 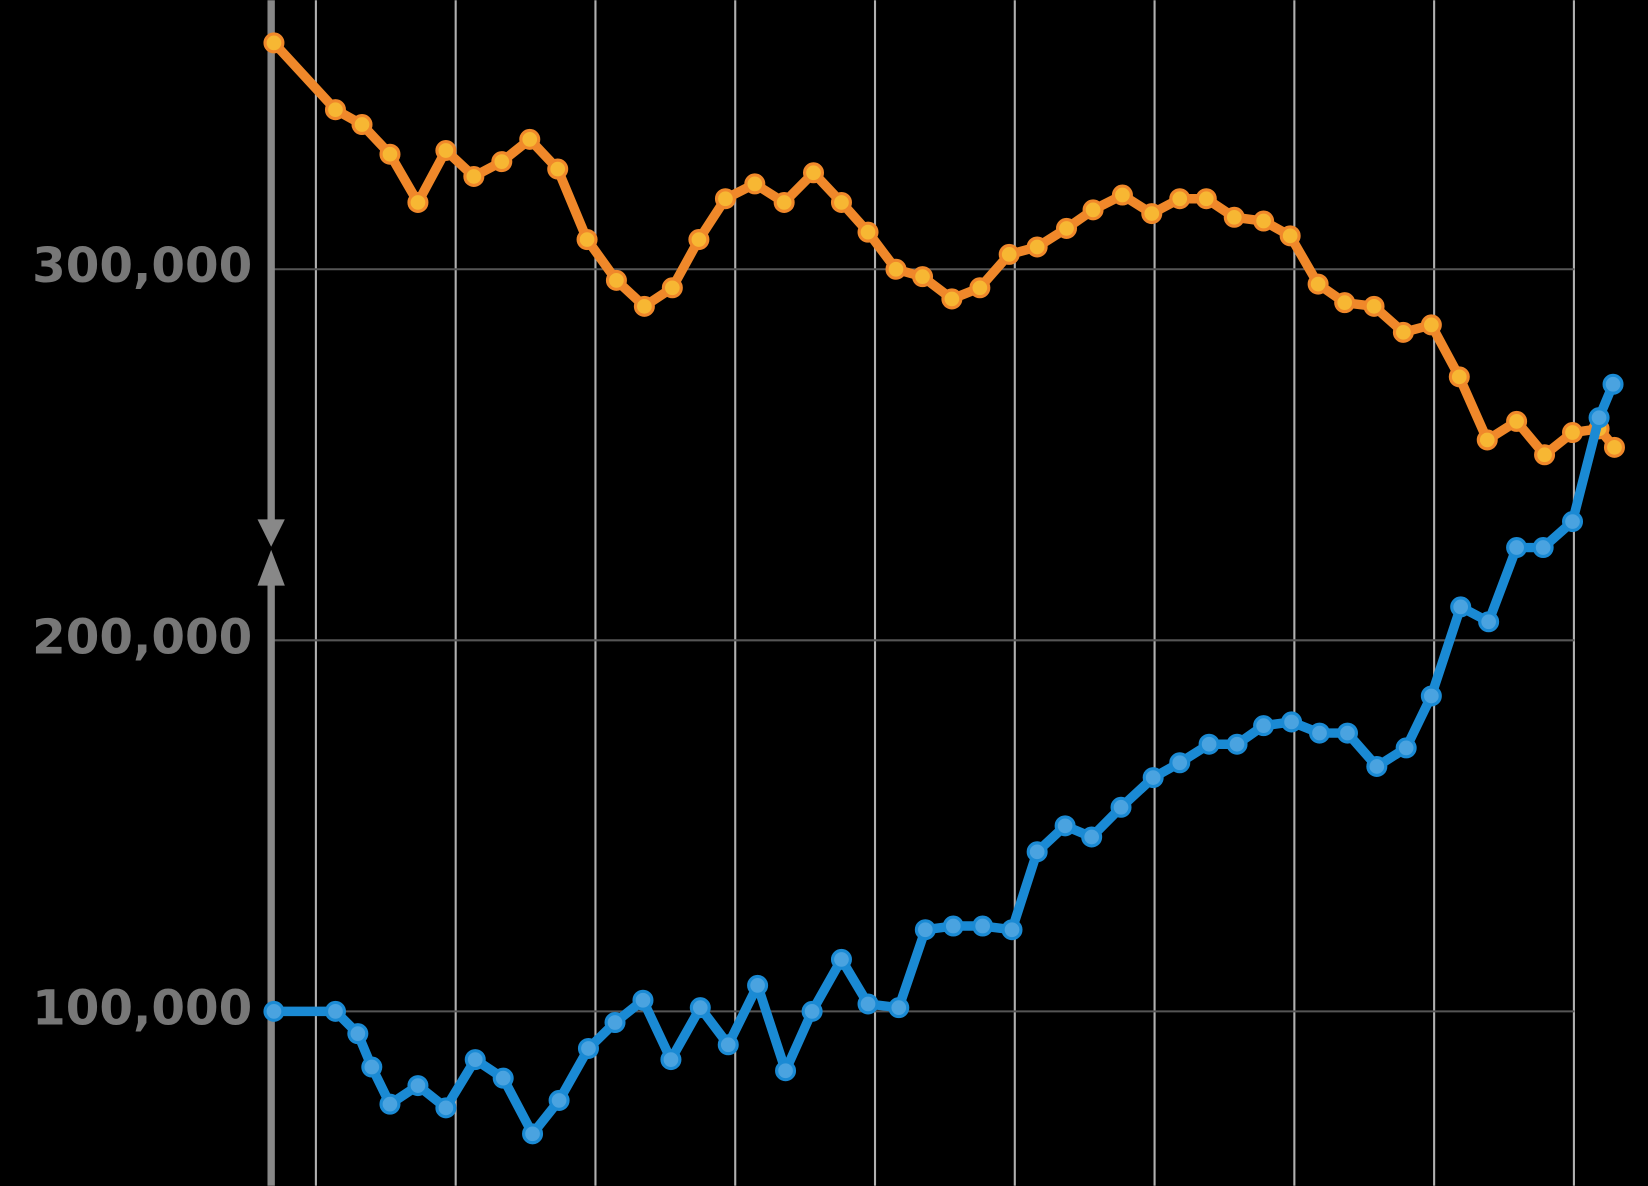 I want to click on y-tick-label: 200,000, so click(x=142, y=637).